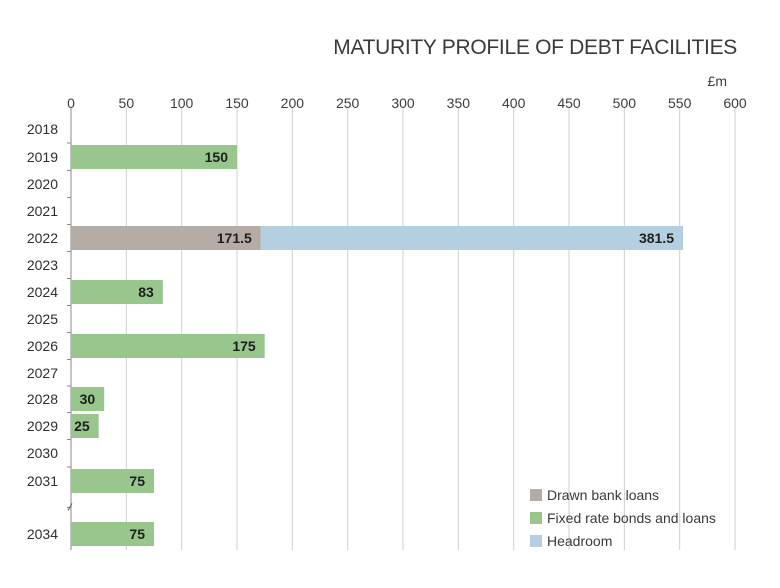 The image size is (780, 588). Describe the element at coordinates (137, 481) in the screenshot. I see `data-label-fixed-rate-bonds-and-loans-2031: 75` at that location.